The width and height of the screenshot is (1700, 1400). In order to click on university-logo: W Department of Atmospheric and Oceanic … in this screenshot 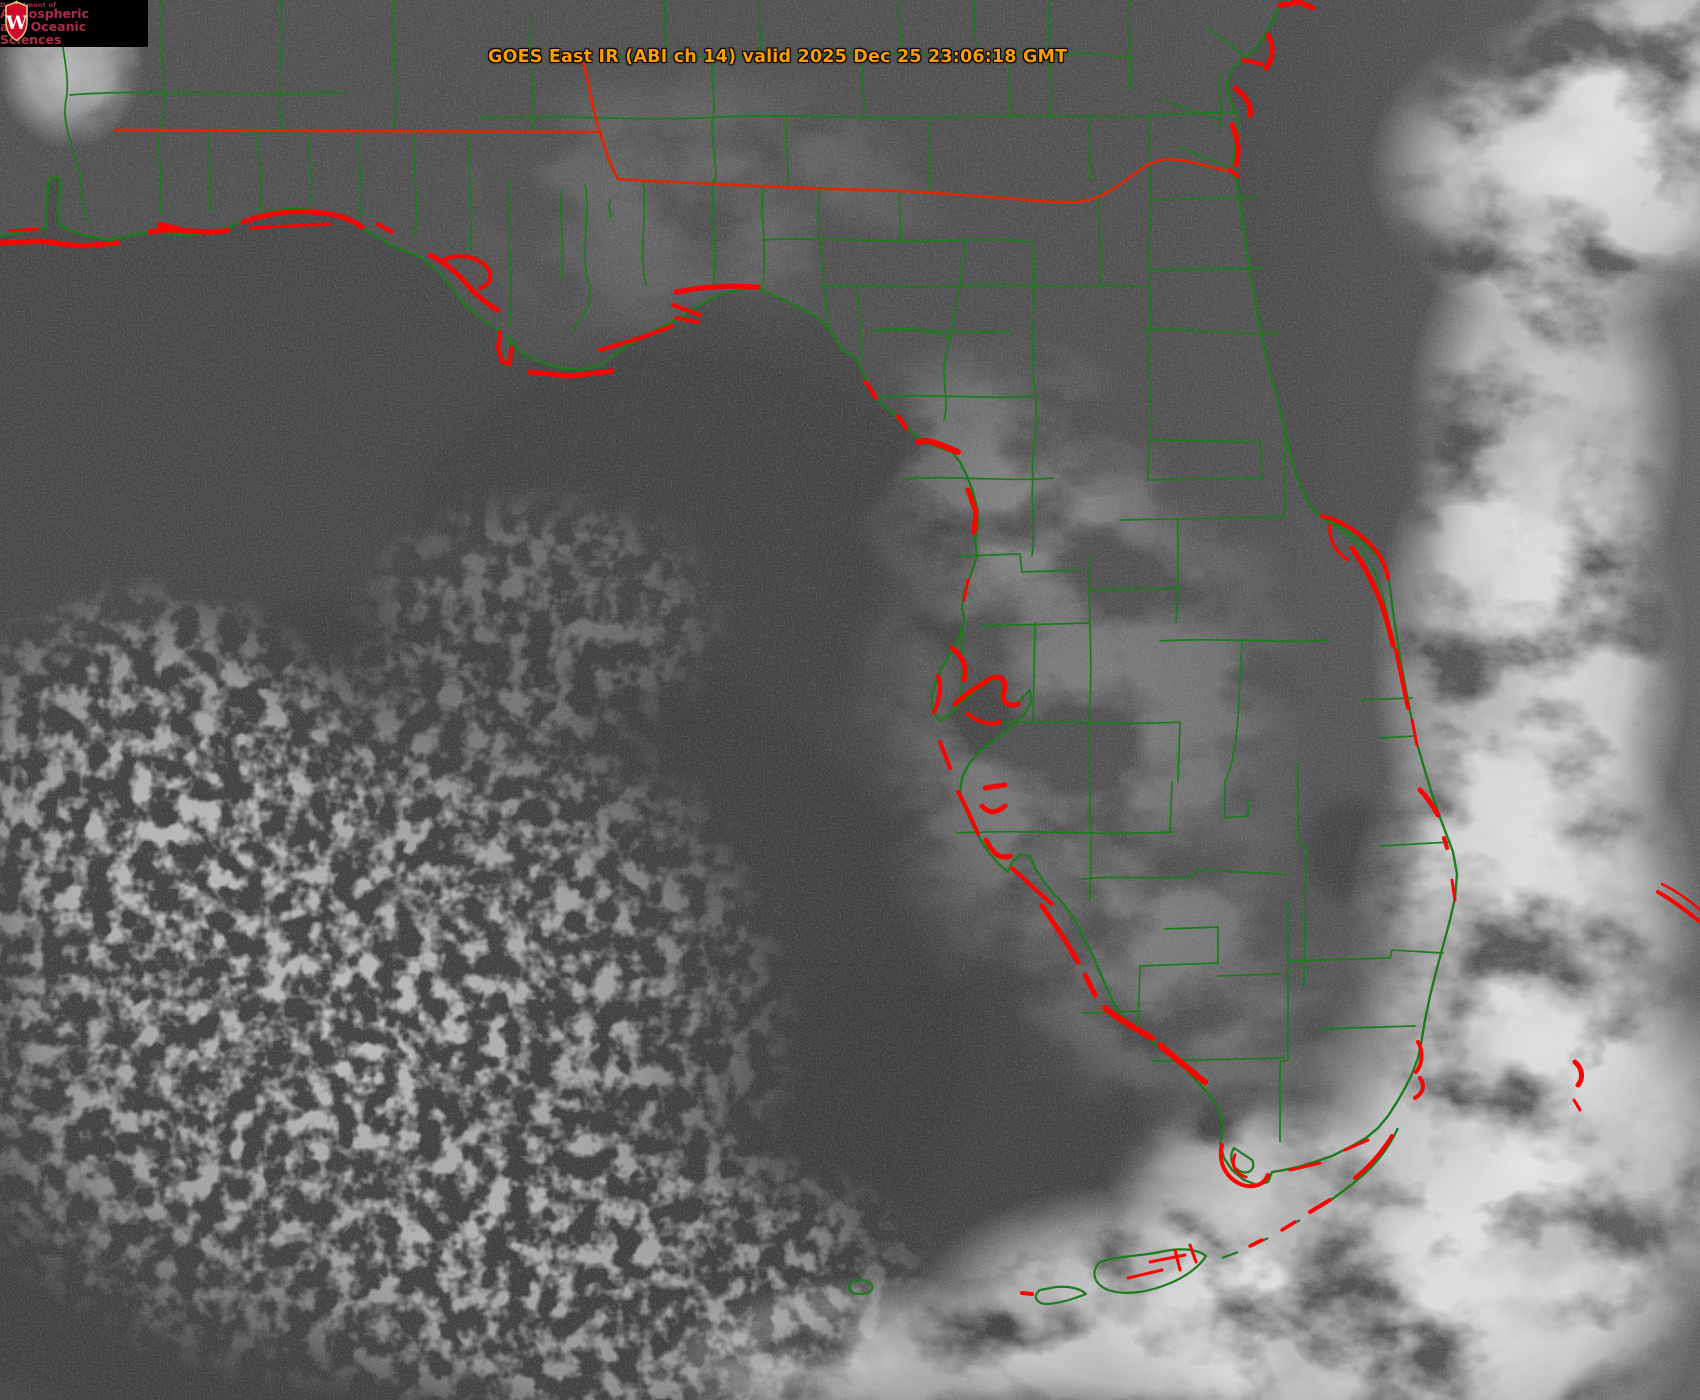, I will do `click(74, 23)`.